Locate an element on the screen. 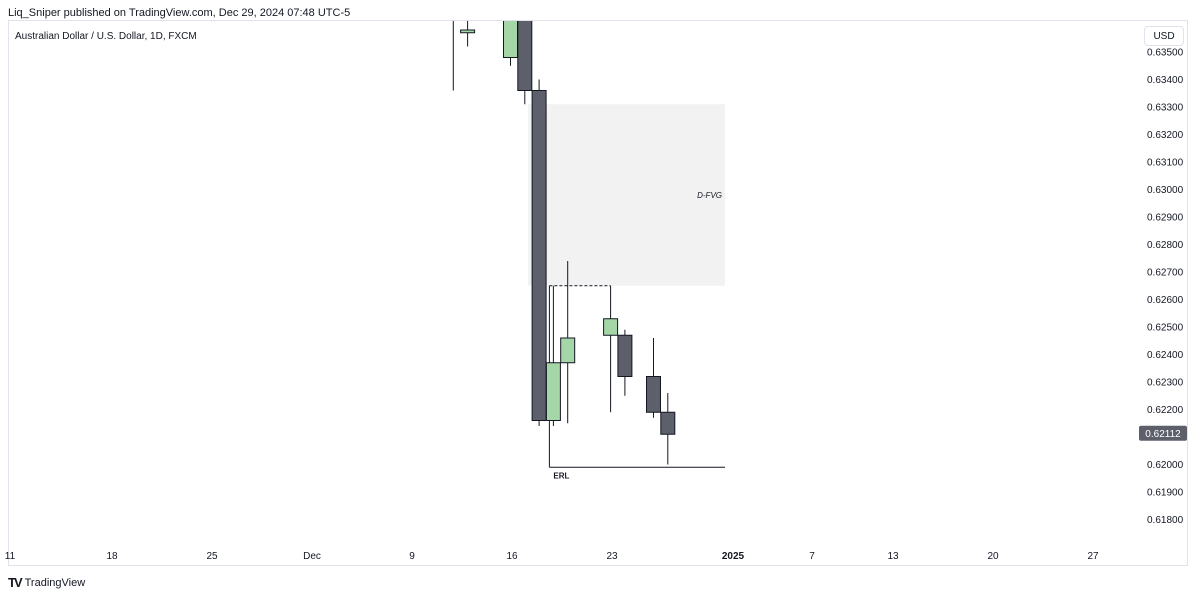  current-price-badge is located at coordinates (1163, 433).